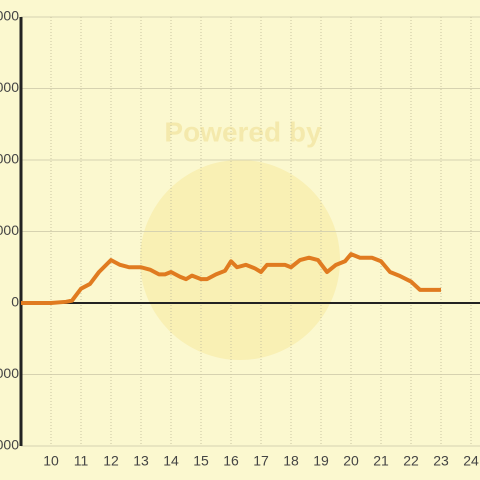 This screenshot has height=480, width=480. Describe the element at coordinates (51, 461) in the screenshot. I see `x-tick-label: 10` at that location.